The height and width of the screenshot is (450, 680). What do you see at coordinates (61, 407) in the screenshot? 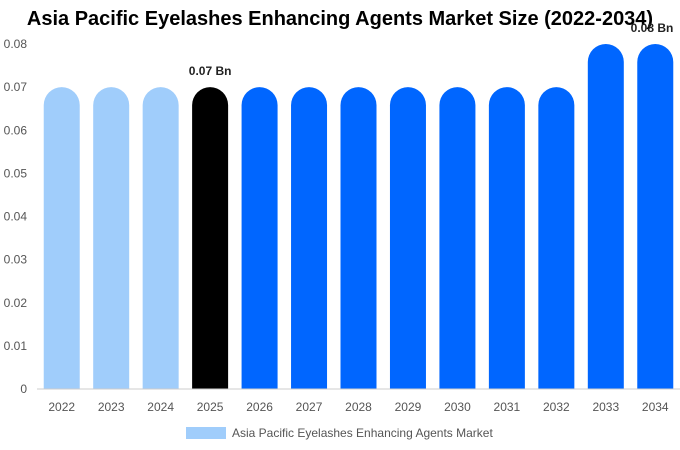
I see `x-tick-label: 2022` at bounding box center [61, 407].